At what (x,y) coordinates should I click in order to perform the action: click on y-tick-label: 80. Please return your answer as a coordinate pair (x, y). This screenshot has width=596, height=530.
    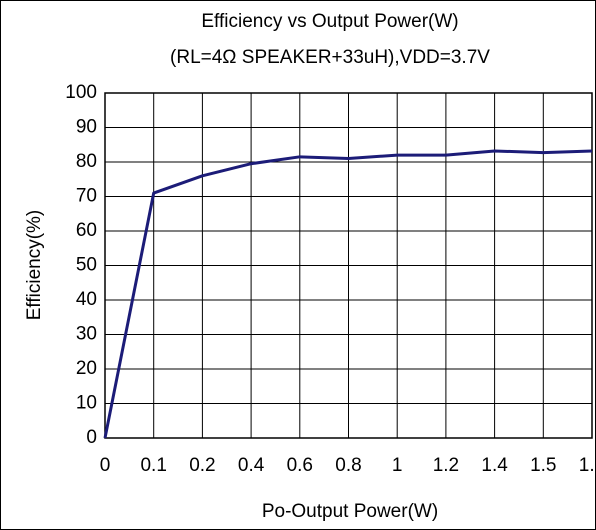
    Looking at the image, I should click on (86, 161).